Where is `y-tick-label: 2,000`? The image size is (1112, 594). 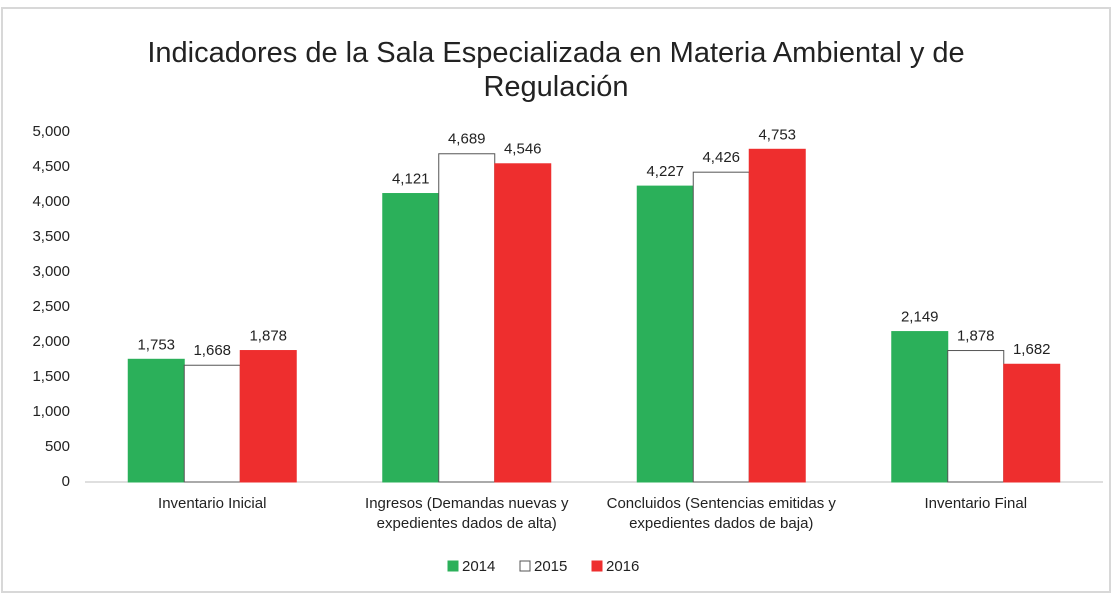 y-tick-label: 2,000 is located at coordinates (51, 341).